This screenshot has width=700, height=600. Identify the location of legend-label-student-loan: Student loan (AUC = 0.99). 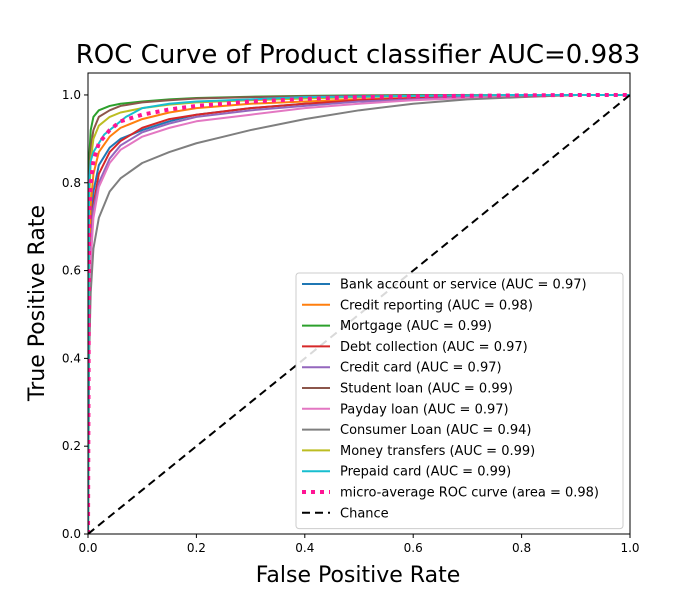
(426, 389).